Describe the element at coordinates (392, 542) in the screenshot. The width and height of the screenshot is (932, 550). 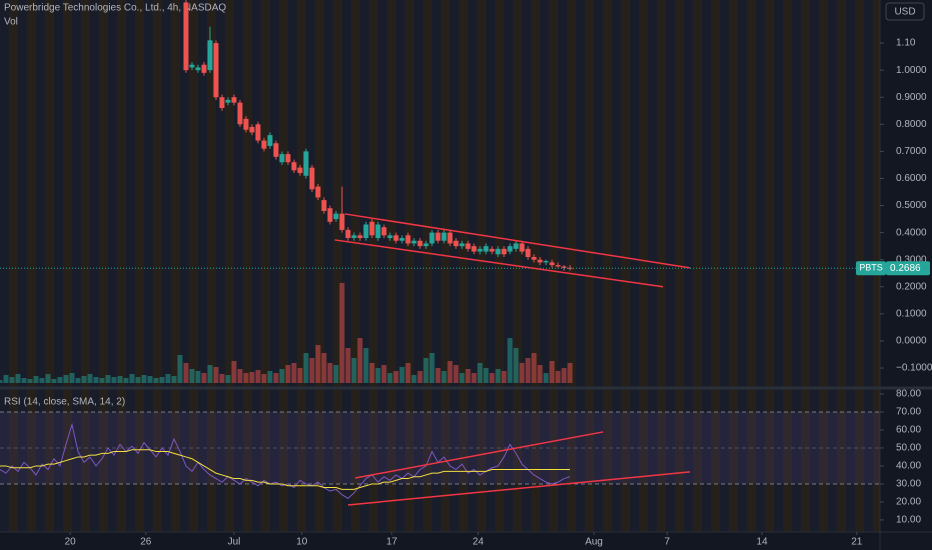
I see `x-tick-label: 17` at that location.